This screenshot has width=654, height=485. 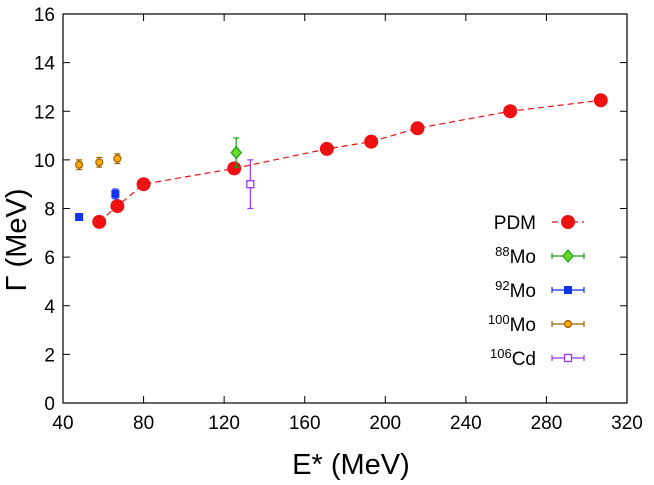 I want to click on x-tick-label: 40, so click(x=62, y=423).